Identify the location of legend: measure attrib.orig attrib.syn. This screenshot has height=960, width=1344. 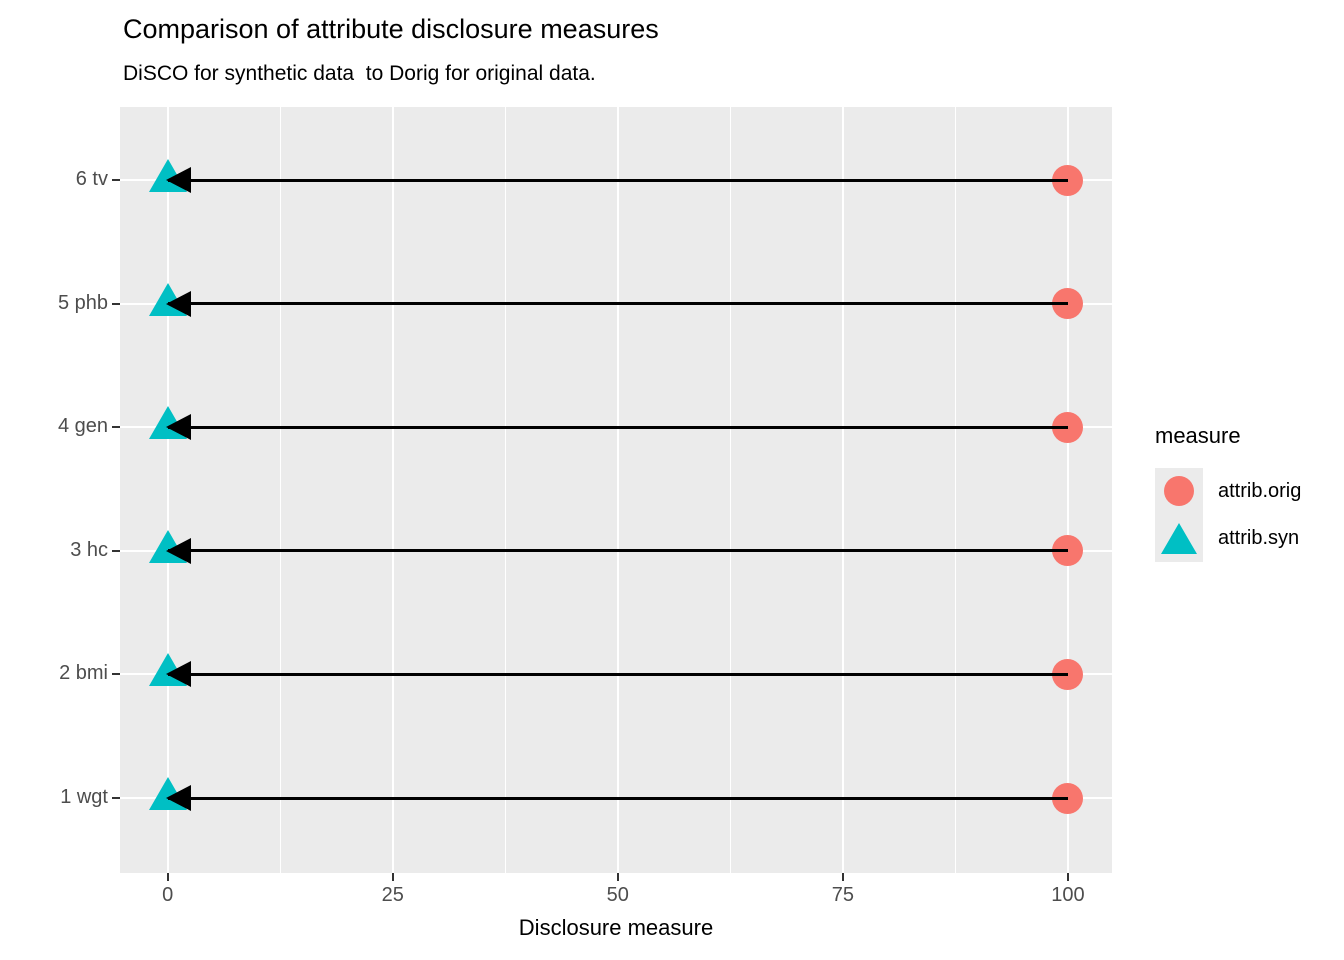
(1228, 492).